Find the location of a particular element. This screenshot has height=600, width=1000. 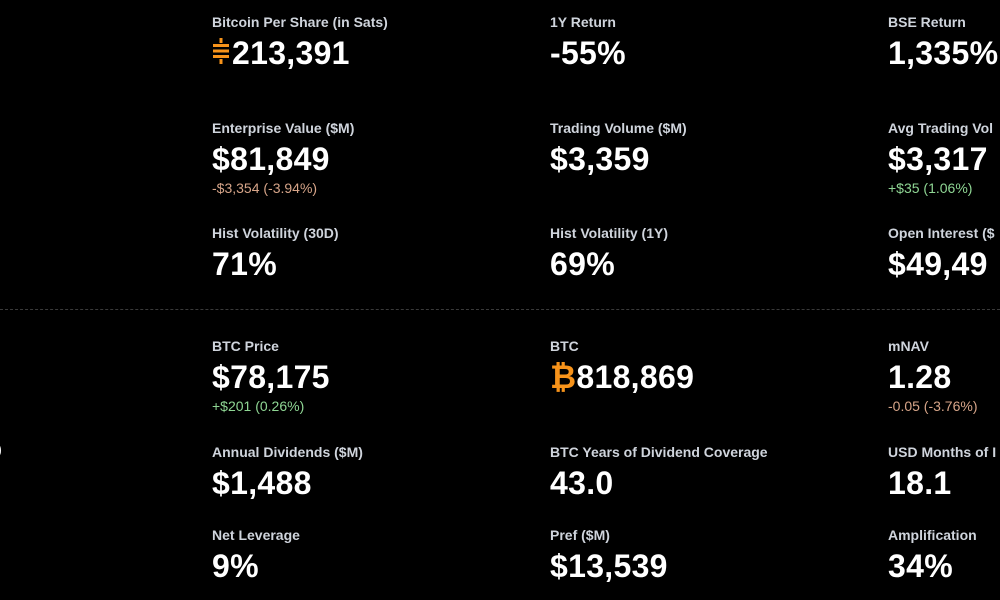

metric-annual-dividends: Annual Dividends ($M) $1,488 is located at coordinates (287, 473).